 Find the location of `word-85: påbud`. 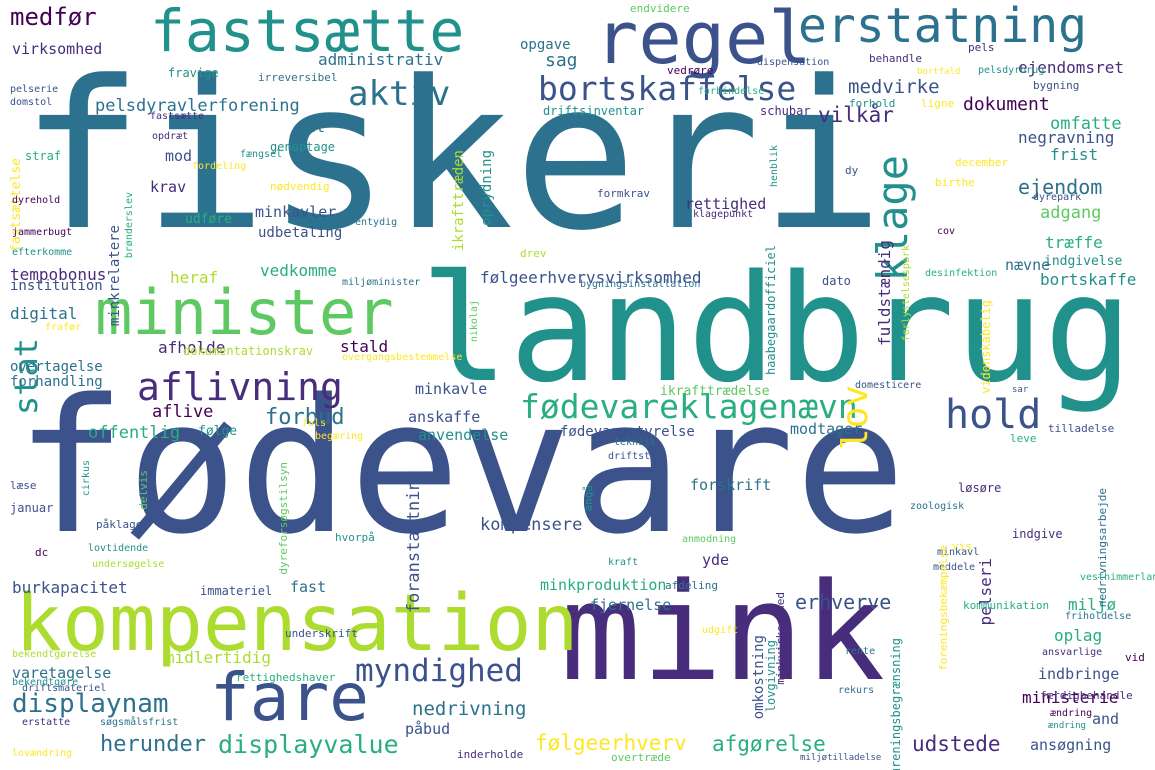

word-85: påbud is located at coordinates (428, 729).